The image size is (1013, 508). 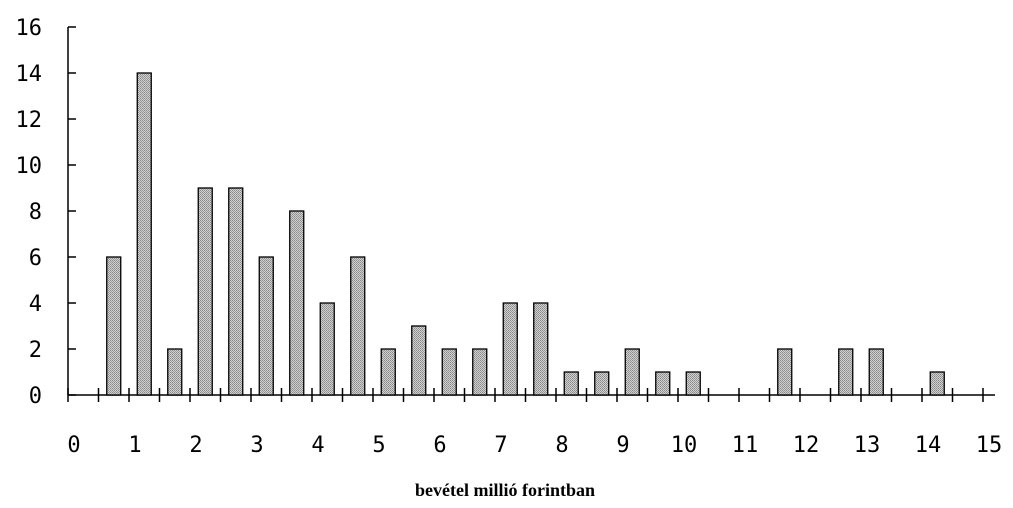 I want to click on x-axis-title: bevétel millió forintban, so click(x=505, y=490).